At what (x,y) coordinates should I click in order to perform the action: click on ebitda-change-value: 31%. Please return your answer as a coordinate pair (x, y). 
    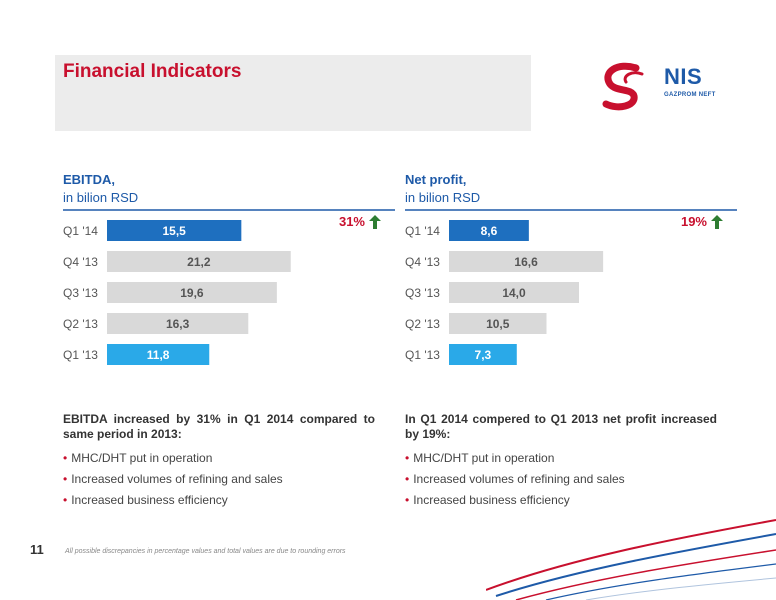
    Looking at the image, I should click on (351, 221).